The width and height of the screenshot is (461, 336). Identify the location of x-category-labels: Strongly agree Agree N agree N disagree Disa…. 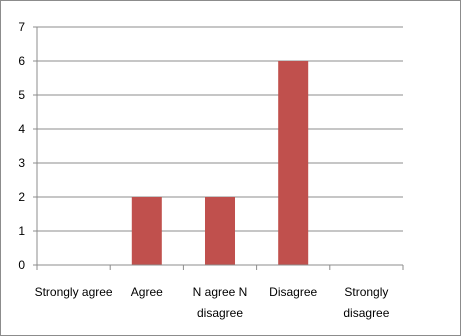
(212, 302).